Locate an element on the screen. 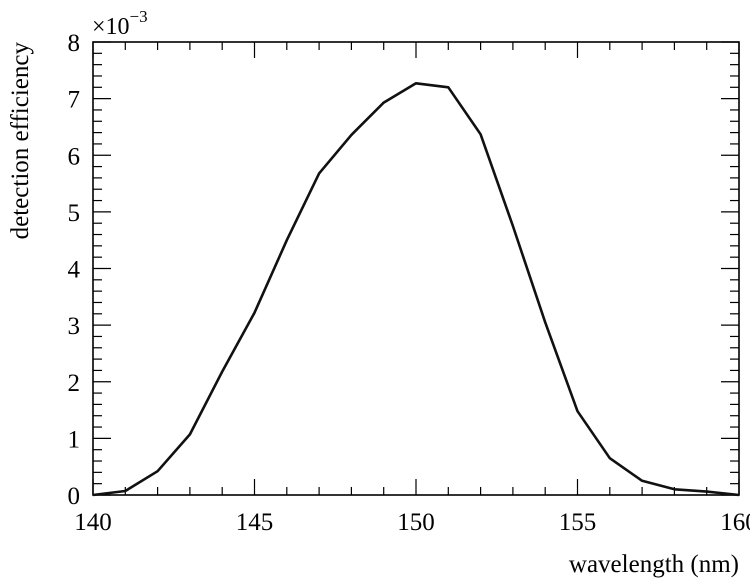  y-tick-label: 8 is located at coordinates (74, 43).